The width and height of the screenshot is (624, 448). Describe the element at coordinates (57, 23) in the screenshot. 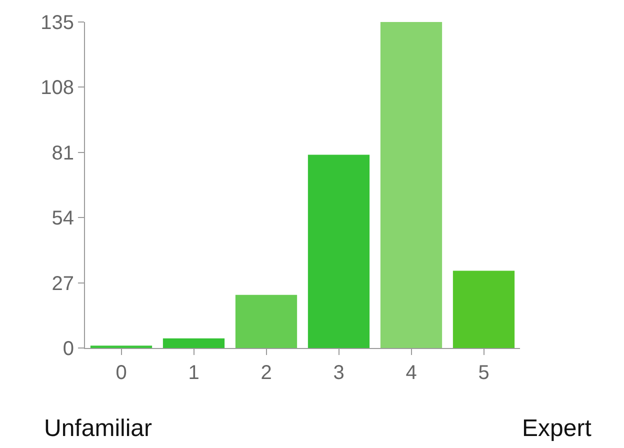

I see `y-tick-label: 135` at that location.